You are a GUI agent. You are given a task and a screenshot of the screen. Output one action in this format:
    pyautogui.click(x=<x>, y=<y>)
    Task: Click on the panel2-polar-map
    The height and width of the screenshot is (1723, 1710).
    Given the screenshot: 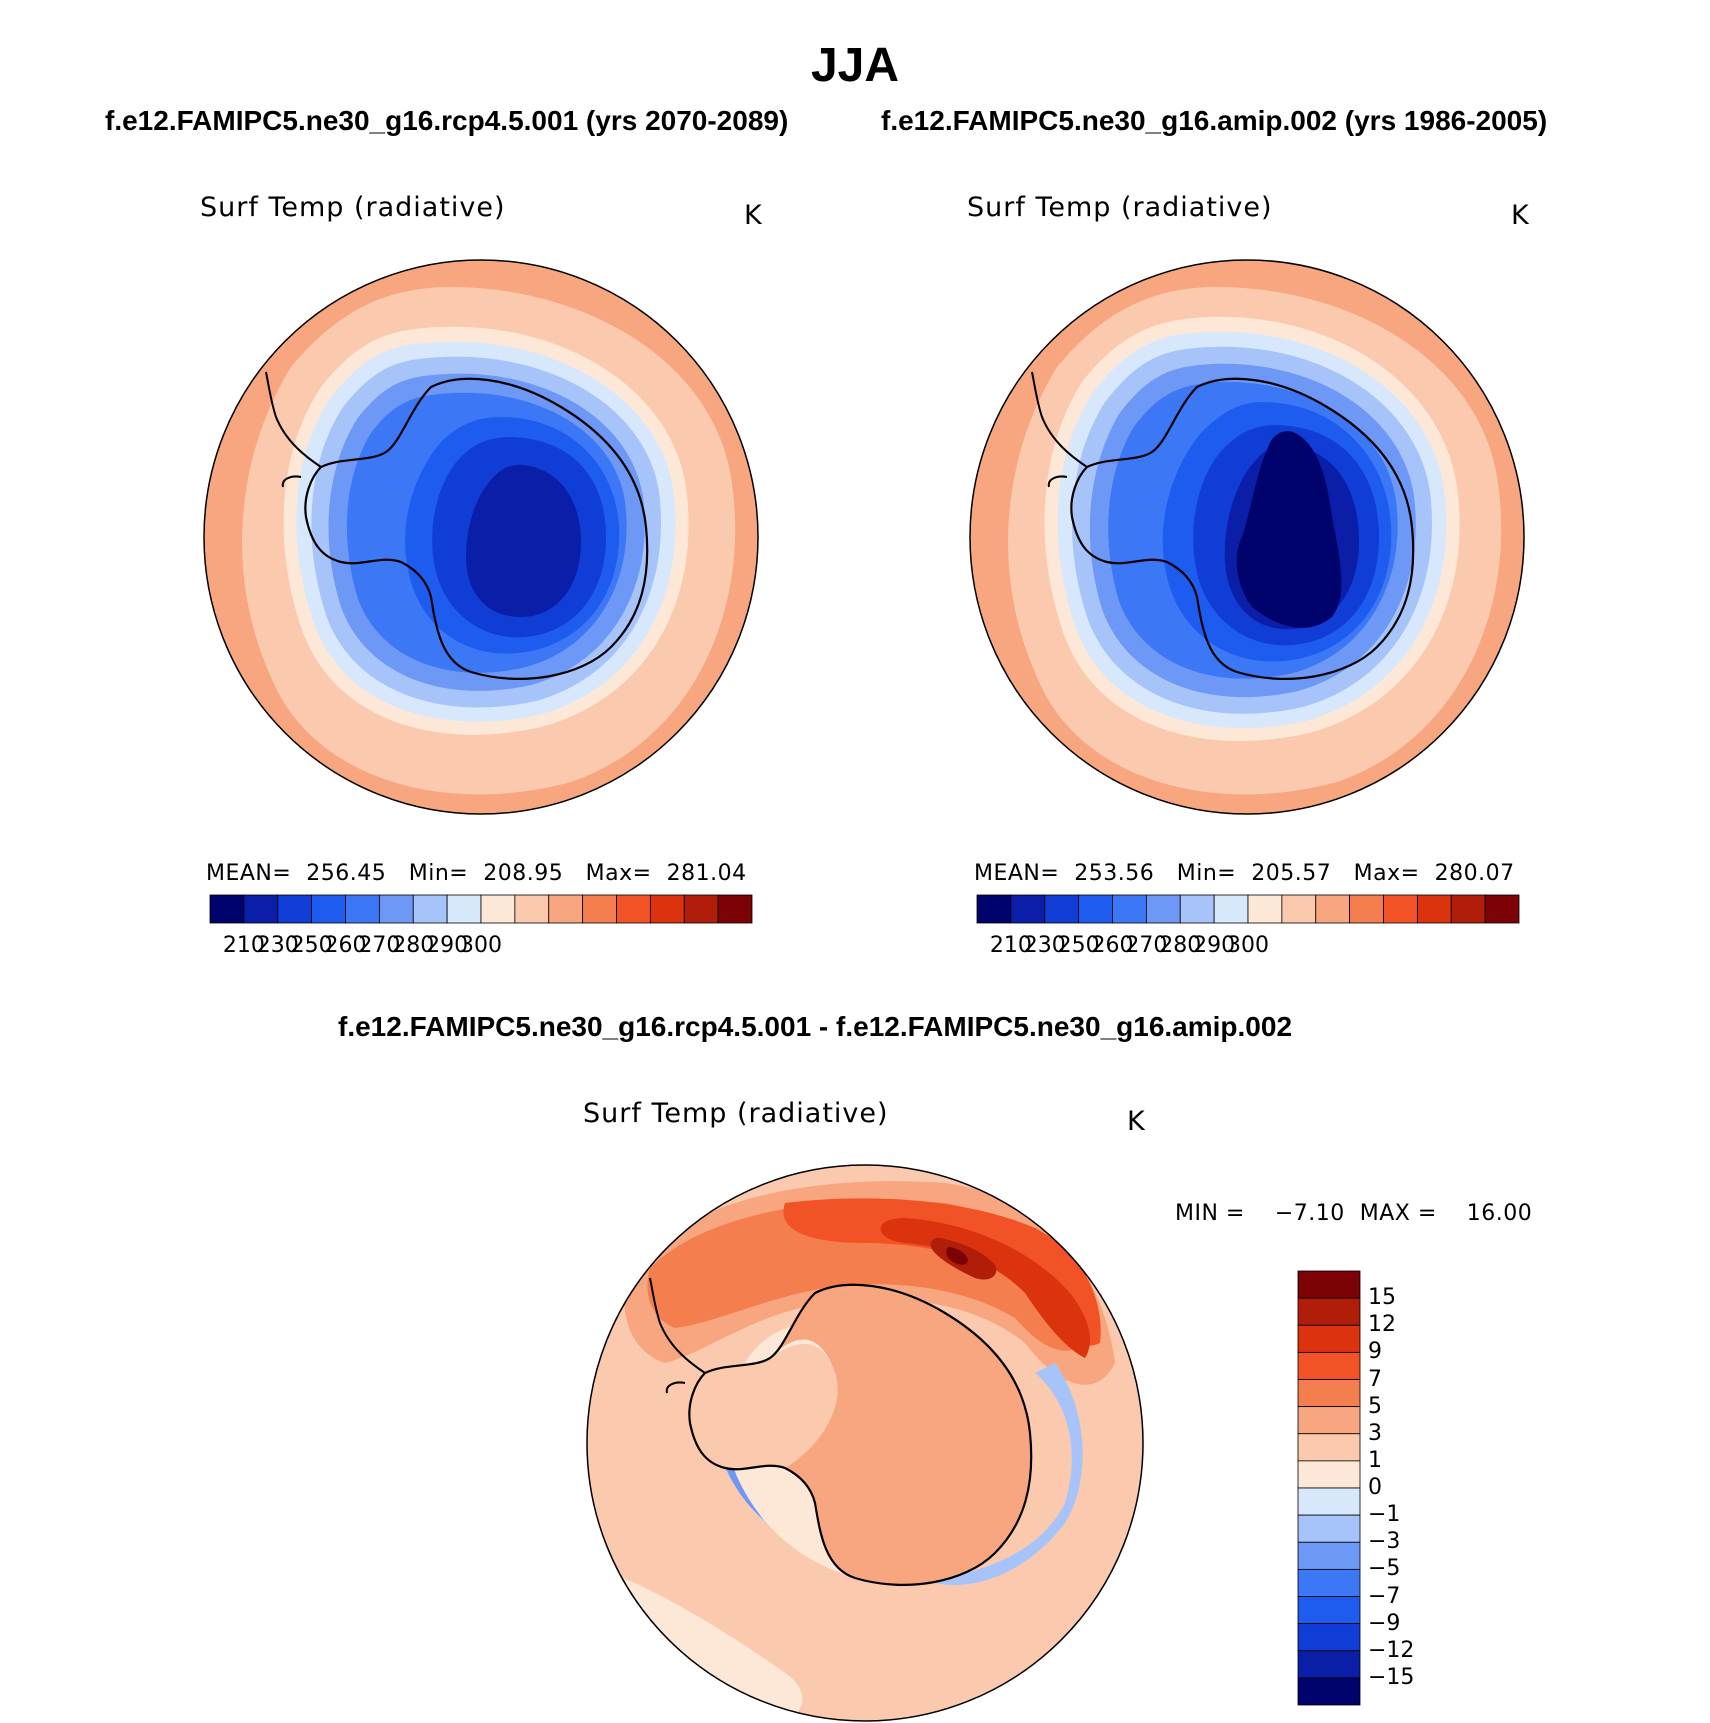 What is the action you would take?
    pyautogui.click(x=1247, y=537)
    